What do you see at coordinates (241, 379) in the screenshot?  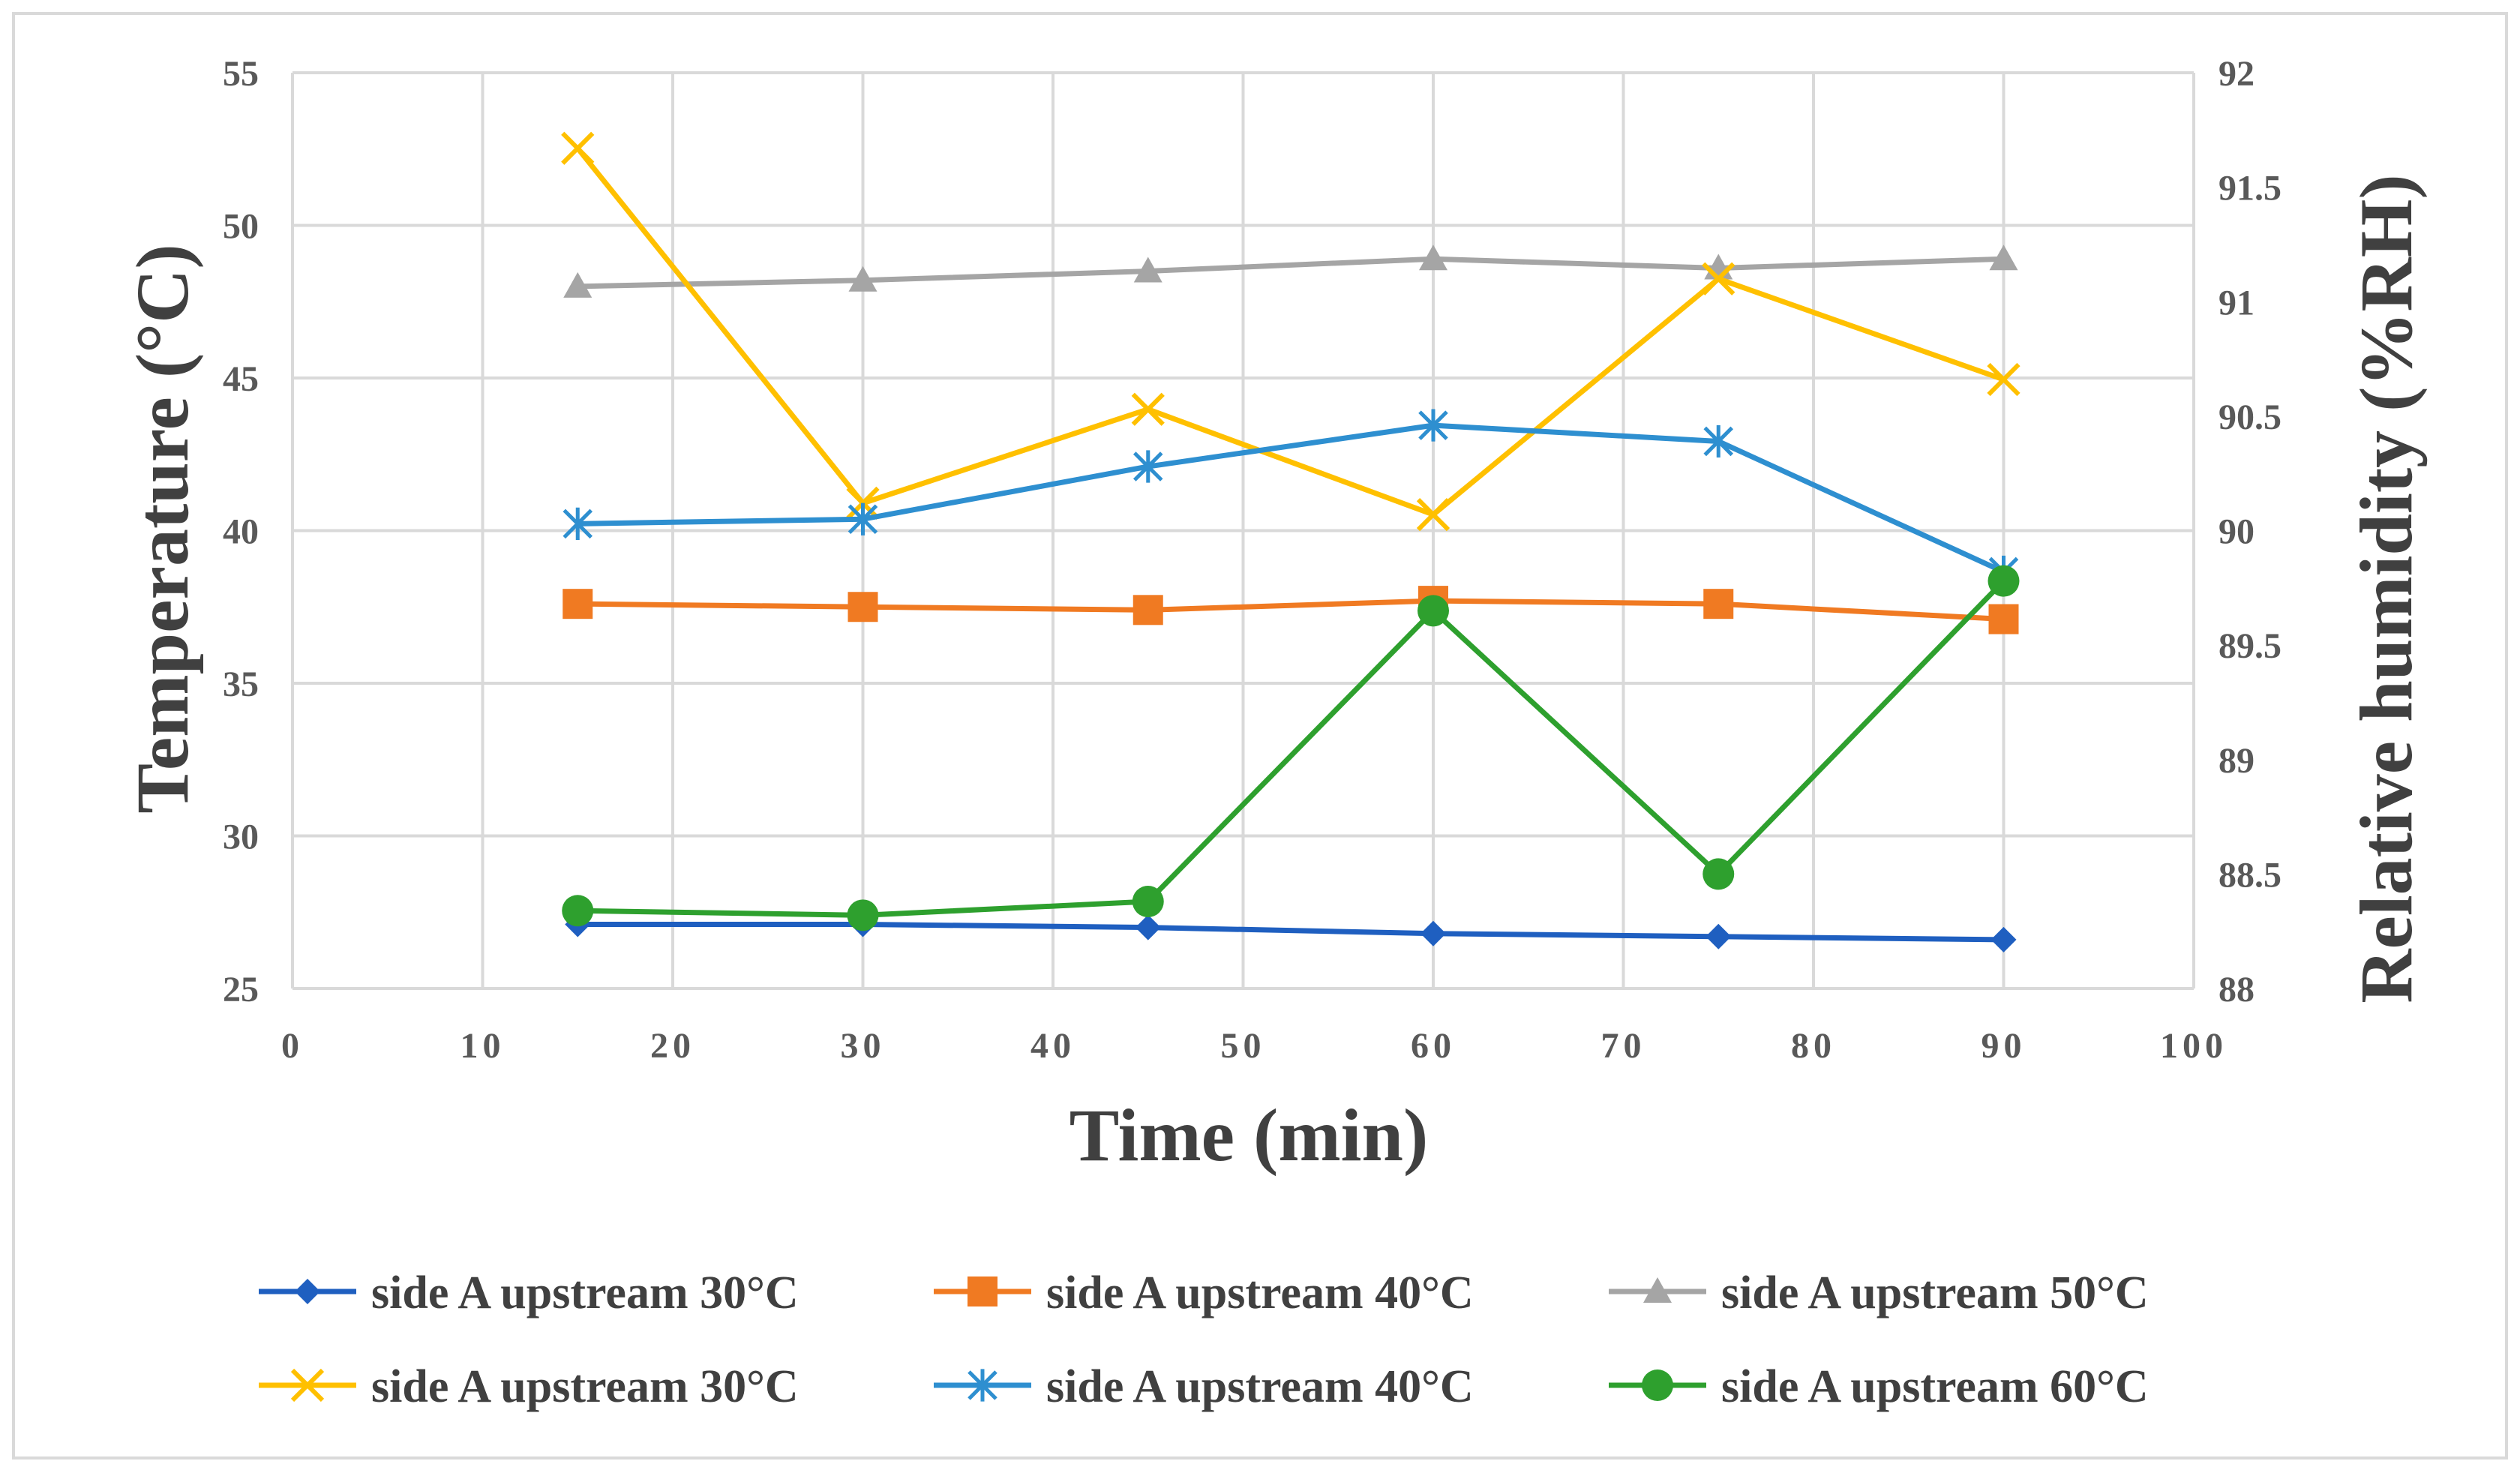 I see `y-left-tick-label: 45` at bounding box center [241, 379].